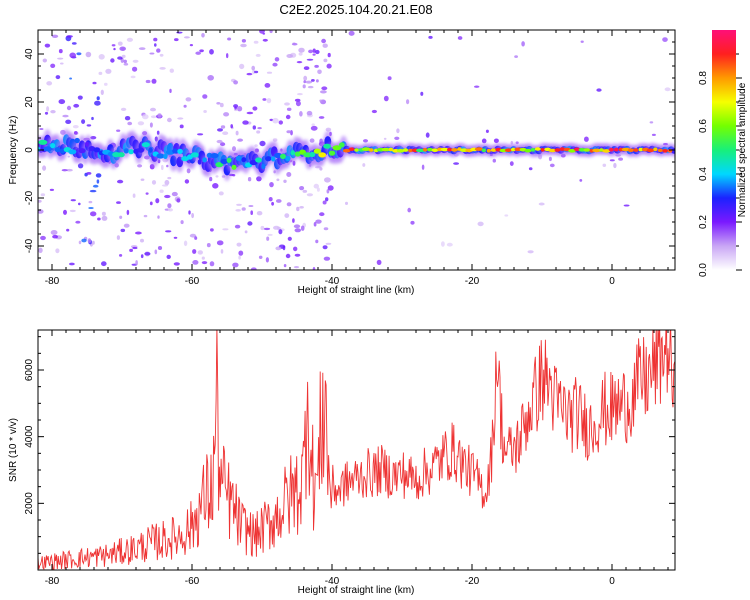 This screenshot has width=750, height=600. What do you see at coordinates (29, 54) in the screenshot?
I see `y-tick-label: 40` at bounding box center [29, 54].